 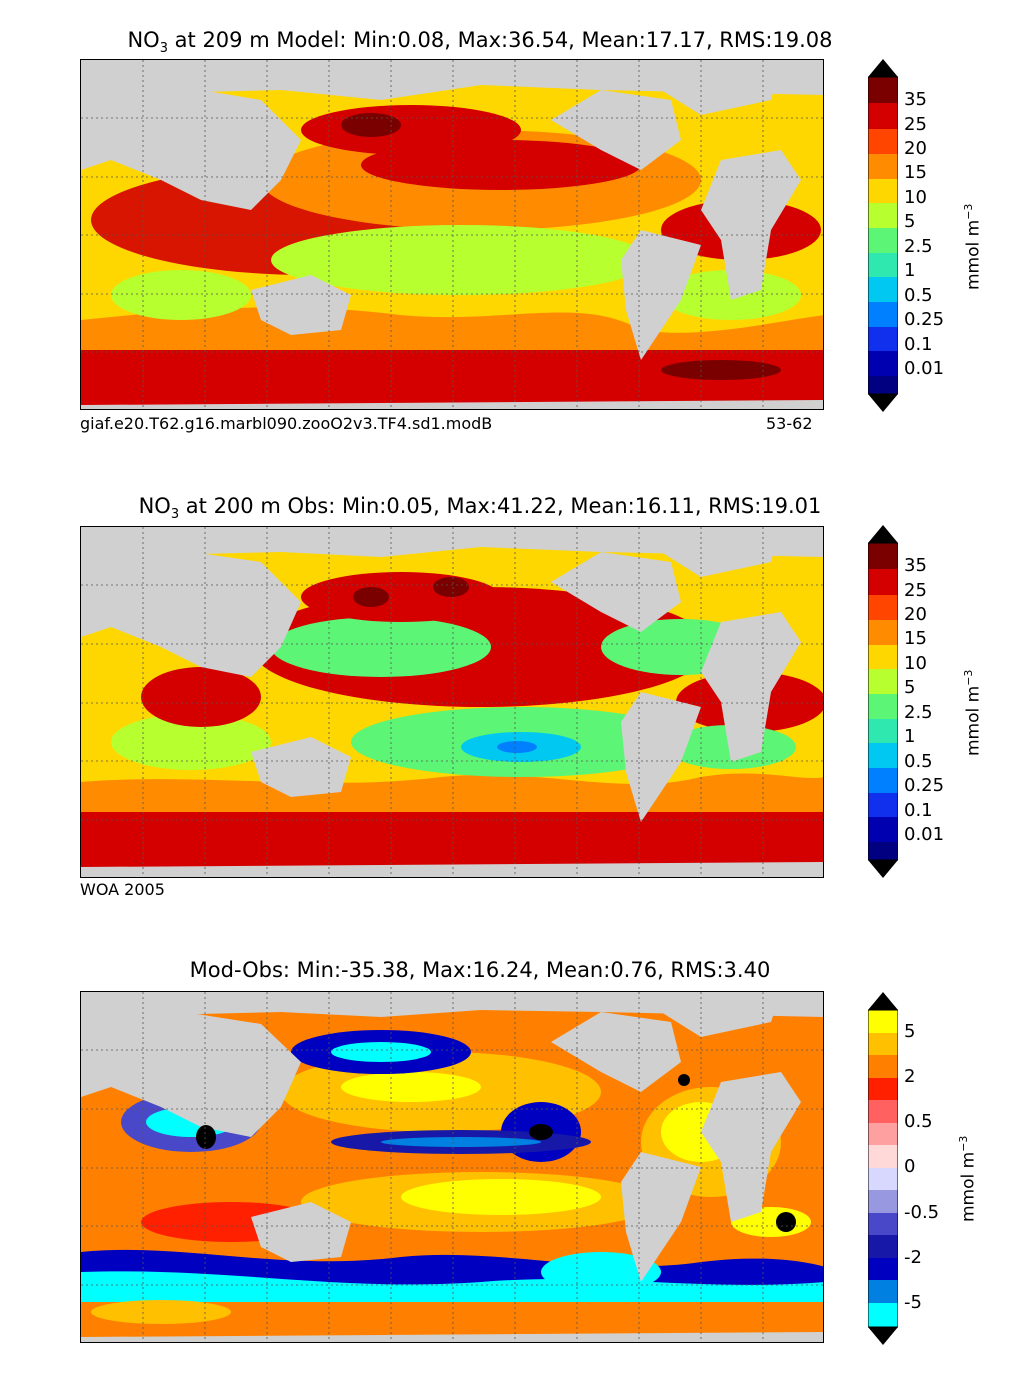 What do you see at coordinates (883, 701) in the screenshot?
I see `panel-2-colorbar` at bounding box center [883, 701].